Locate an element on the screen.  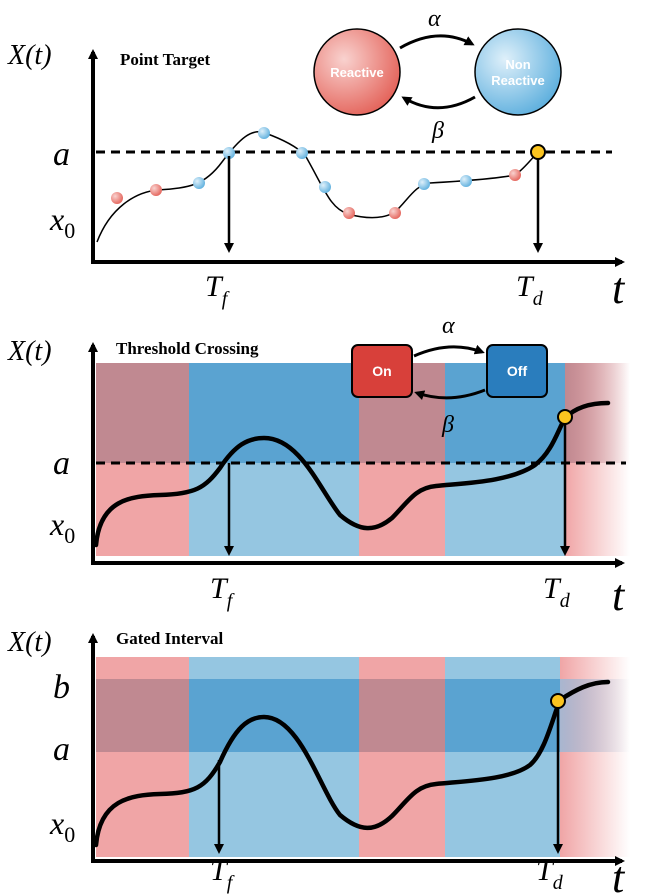
state-diagram-inset: Reactive Non Reactive α β is located at coordinates (437, 75).